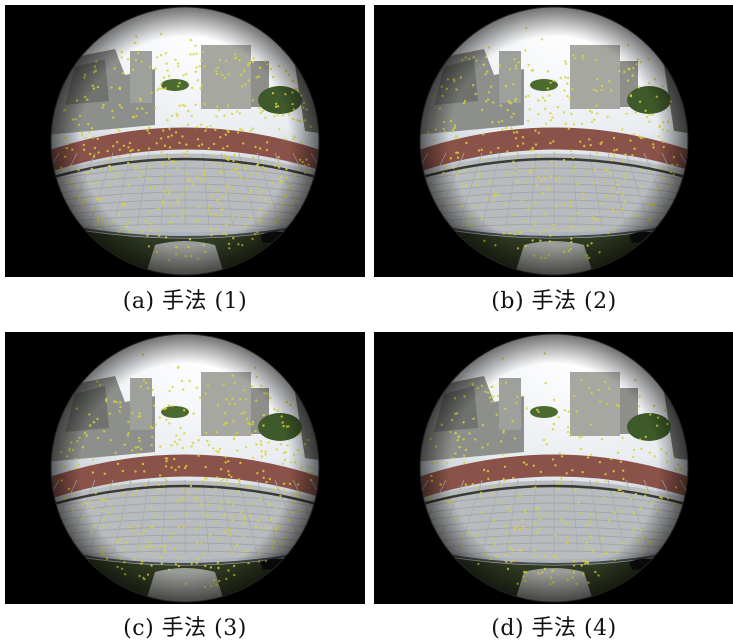  I want to click on caption-b: (b) 手法 (2), so click(554, 301).